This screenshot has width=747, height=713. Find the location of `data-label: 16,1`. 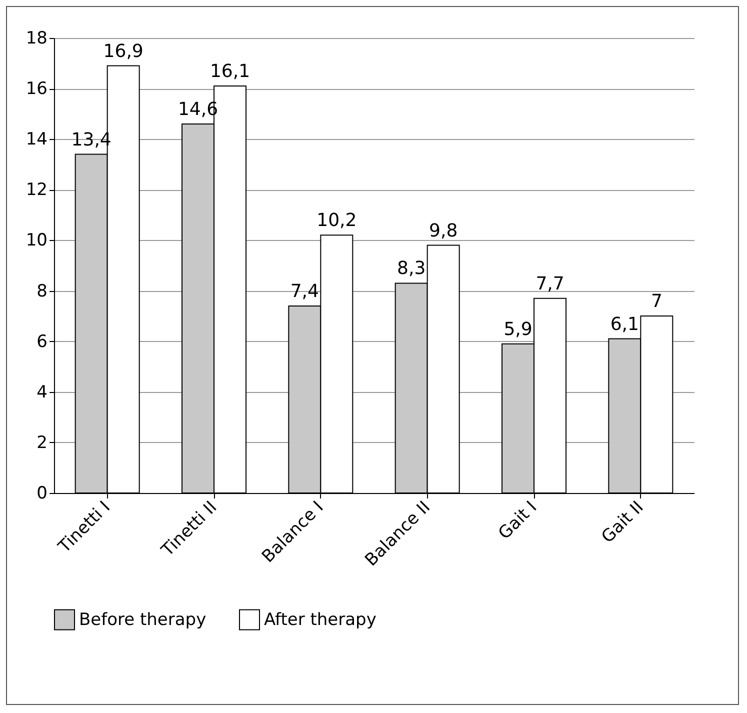

data-label: 16,1 is located at coordinates (230, 71).